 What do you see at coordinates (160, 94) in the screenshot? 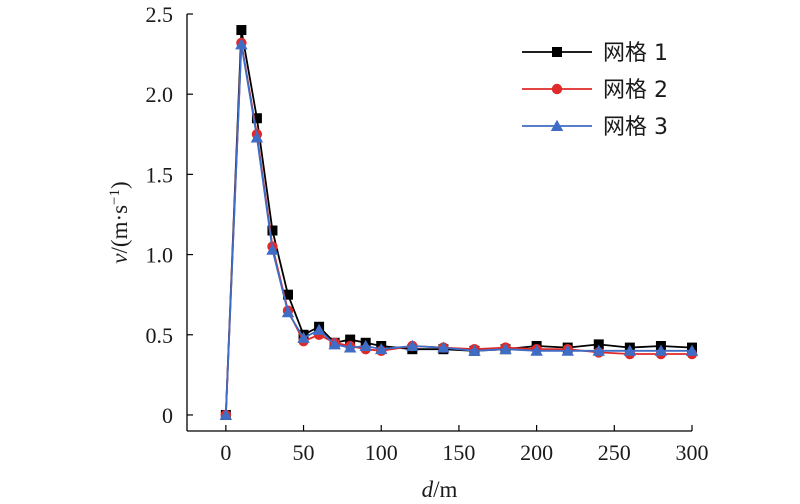
I see `y-tick-label: 2.0` at bounding box center [160, 94].